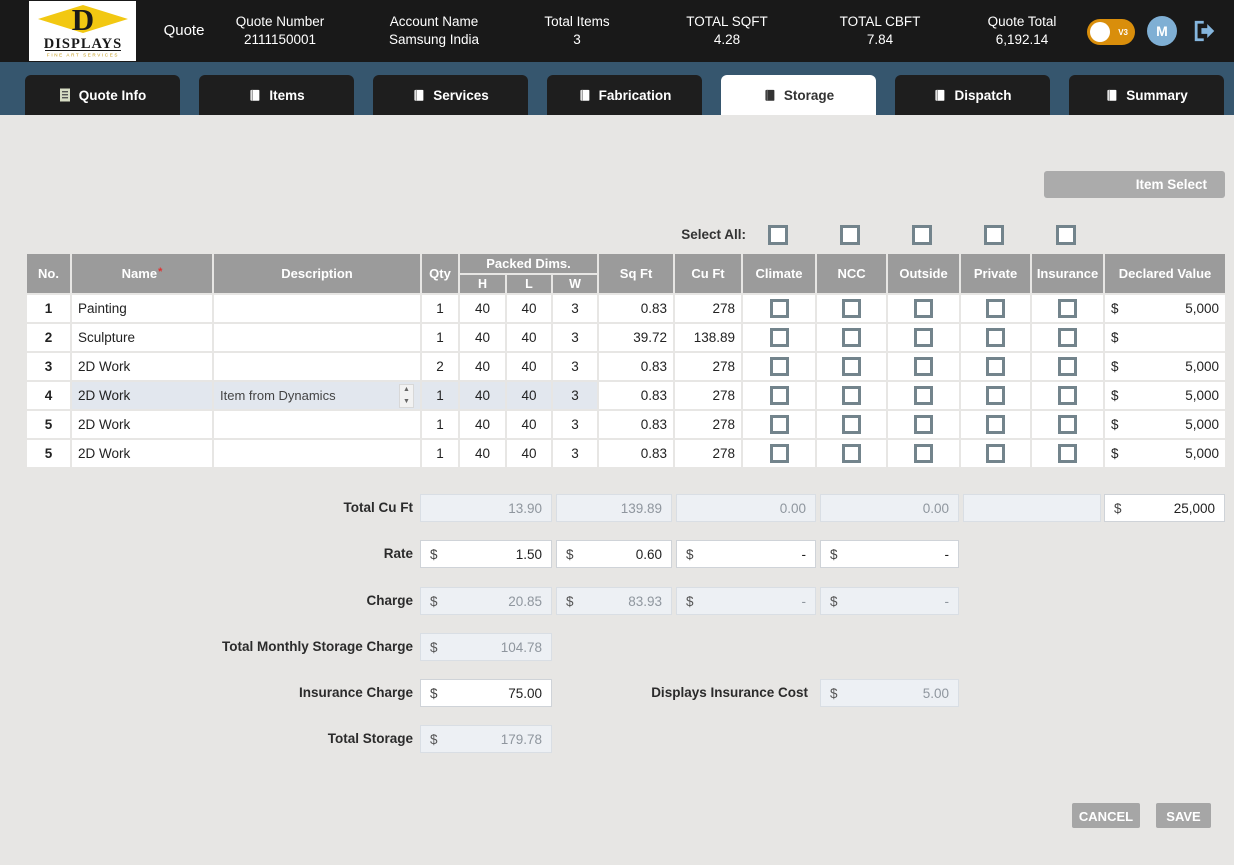  What do you see at coordinates (778, 235) in the screenshot?
I see `select-all-climate-checkbox` at bounding box center [778, 235].